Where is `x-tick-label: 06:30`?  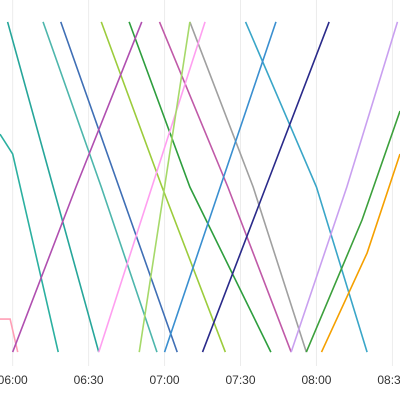 x-tick-label: 06:30 is located at coordinates (89, 380).